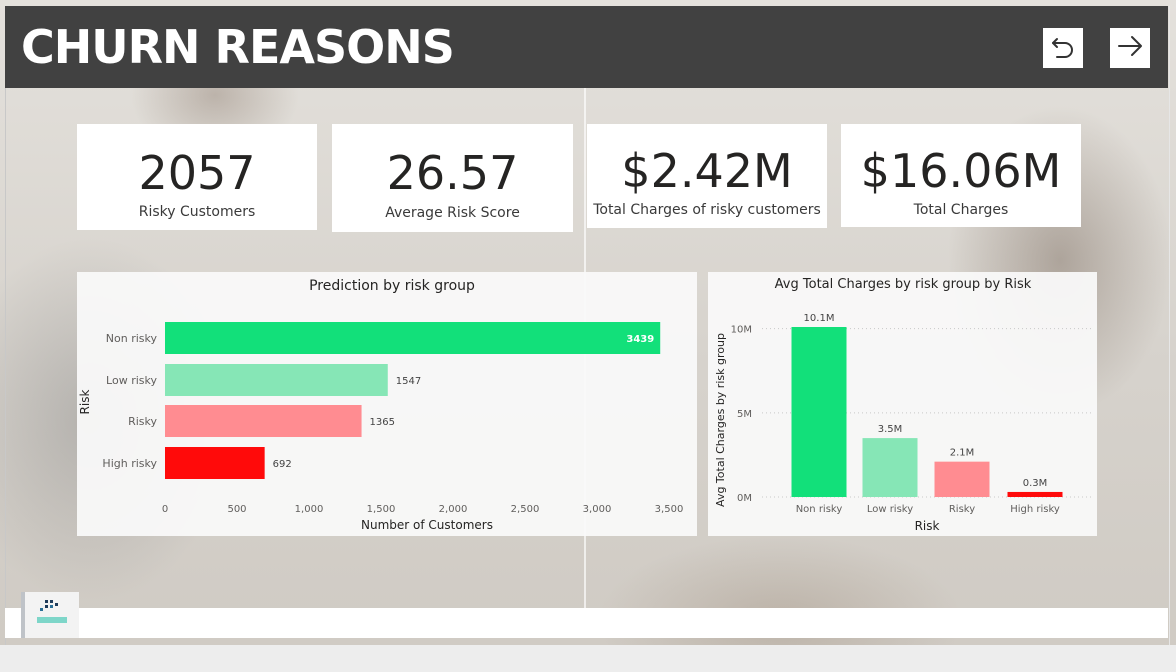  What do you see at coordinates (525, 509) in the screenshot?
I see `x-tick-label: 2,500` at bounding box center [525, 509].